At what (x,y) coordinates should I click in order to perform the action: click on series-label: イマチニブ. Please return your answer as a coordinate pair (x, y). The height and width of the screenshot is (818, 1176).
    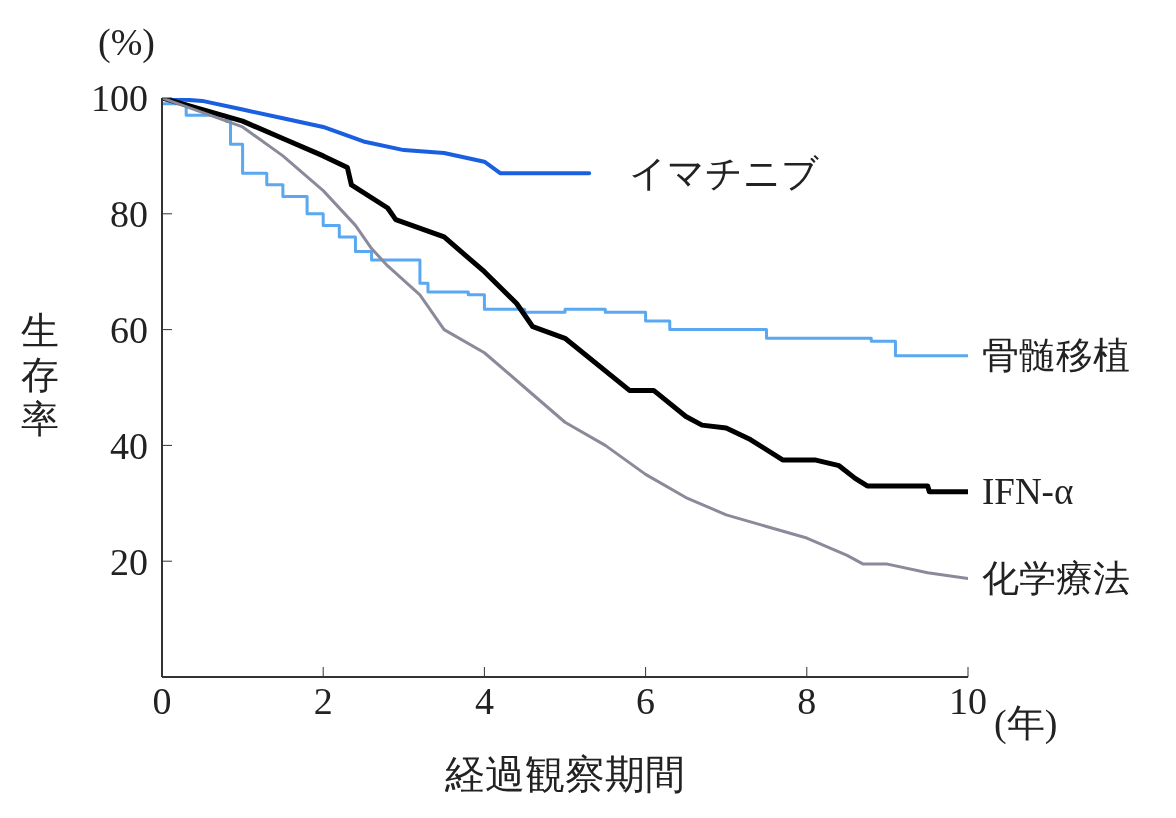
    Looking at the image, I should click on (724, 173).